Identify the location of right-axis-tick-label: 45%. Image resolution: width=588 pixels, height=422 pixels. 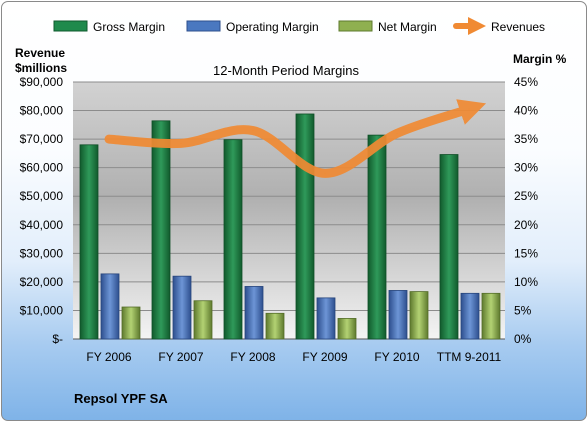
(526, 82).